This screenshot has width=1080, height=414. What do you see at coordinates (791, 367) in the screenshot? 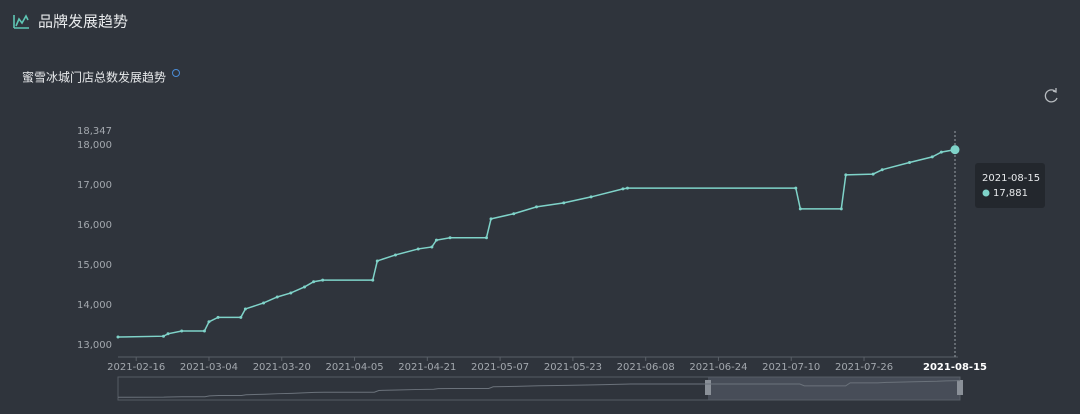
I see `x-tick-label: 2021-07-10` at bounding box center [791, 367].